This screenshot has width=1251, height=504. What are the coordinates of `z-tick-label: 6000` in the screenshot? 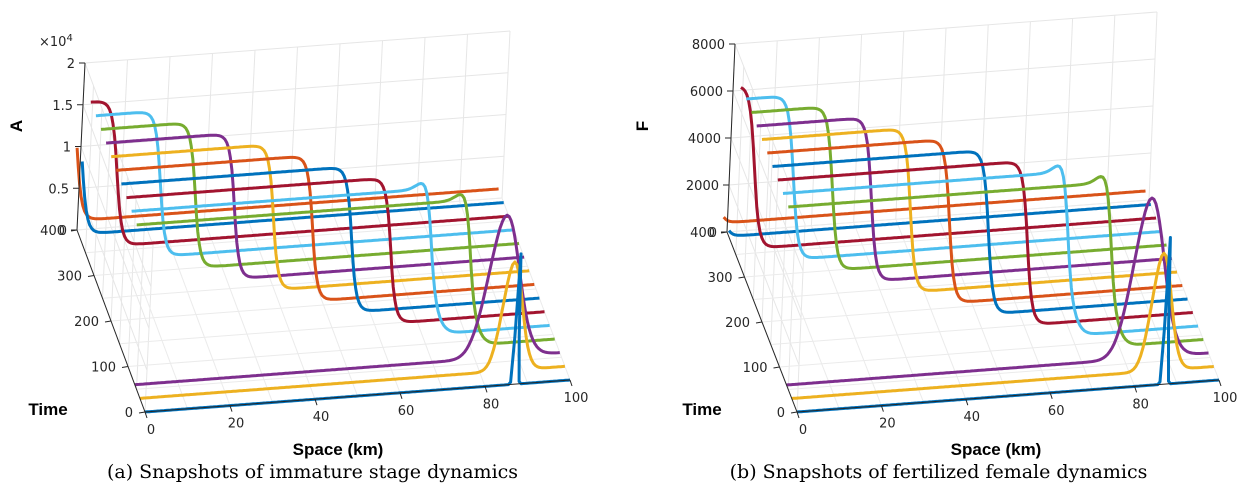 It's located at (706, 92).